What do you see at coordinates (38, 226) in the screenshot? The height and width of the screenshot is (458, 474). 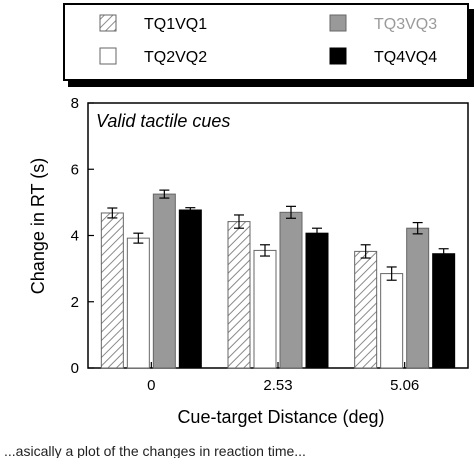 I see `y-axis-label: Change in RT (s)` at bounding box center [38, 226].